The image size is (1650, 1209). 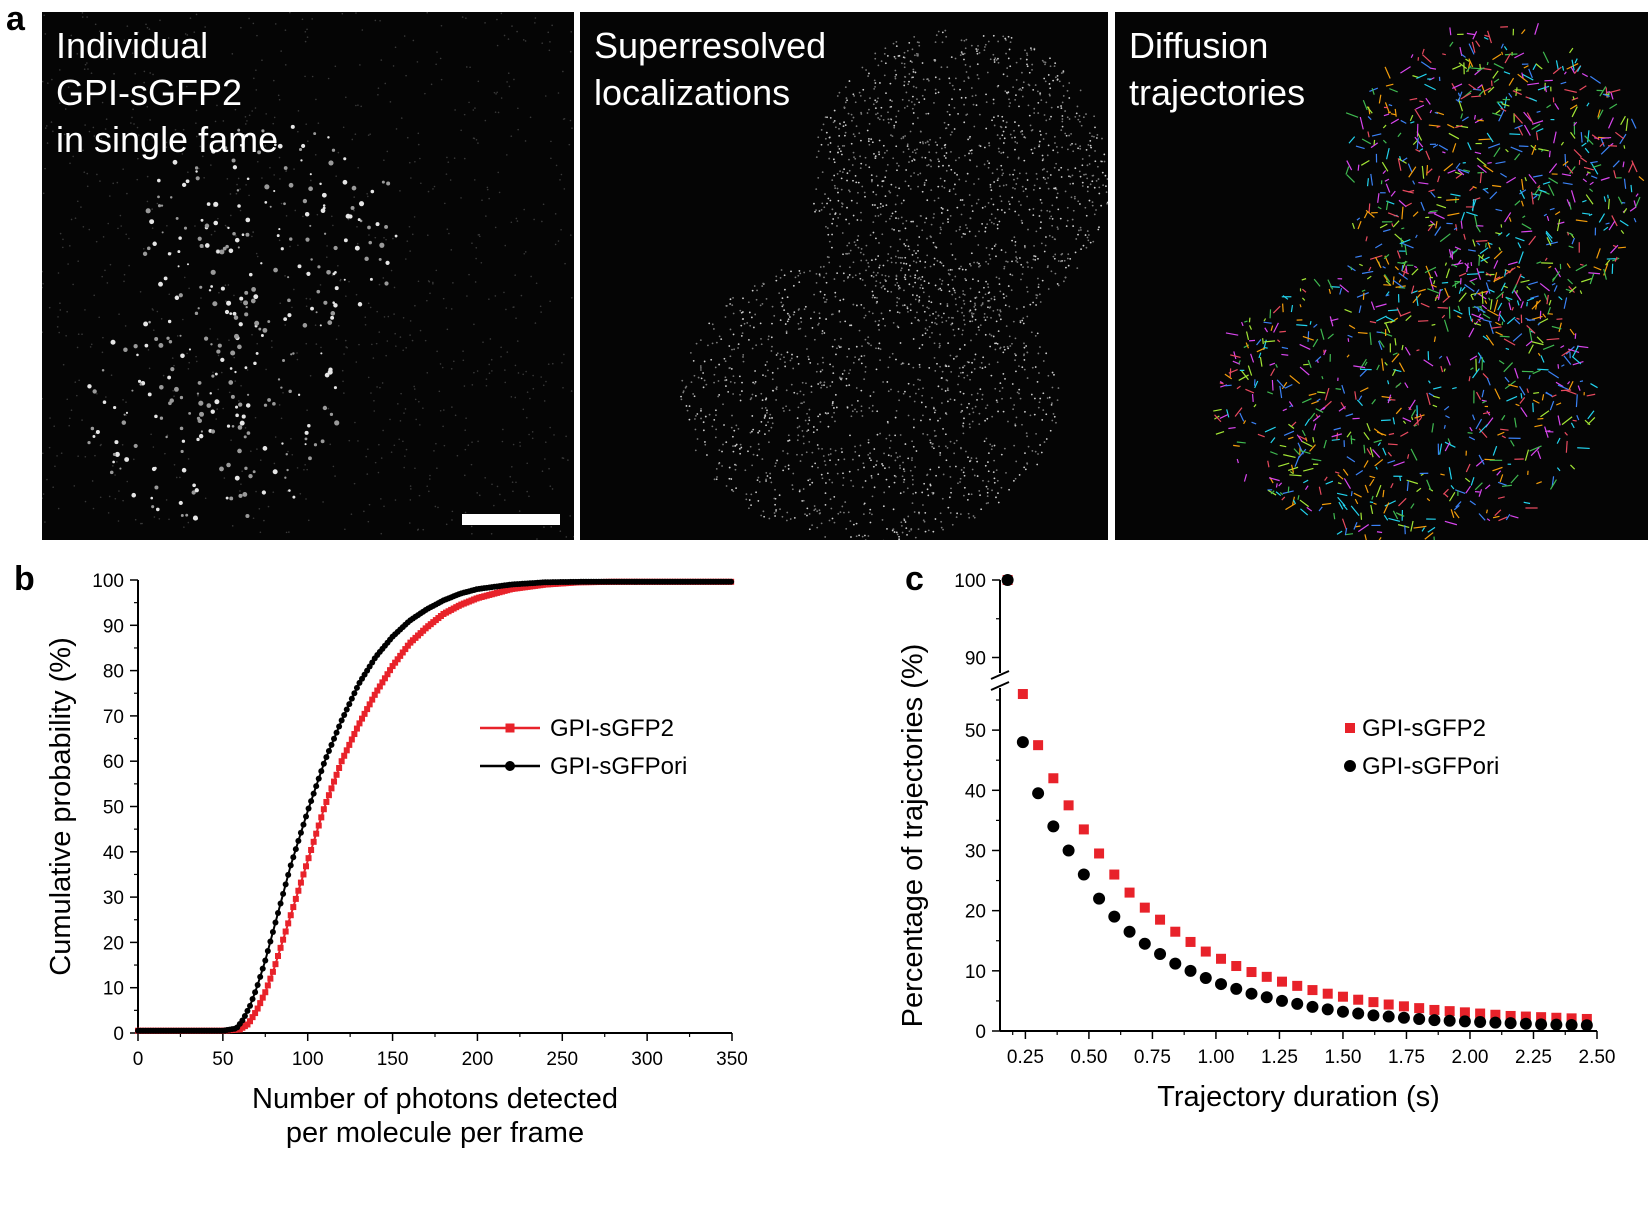 I want to click on x-tick-label: 0, so click(x=138, y=1059).